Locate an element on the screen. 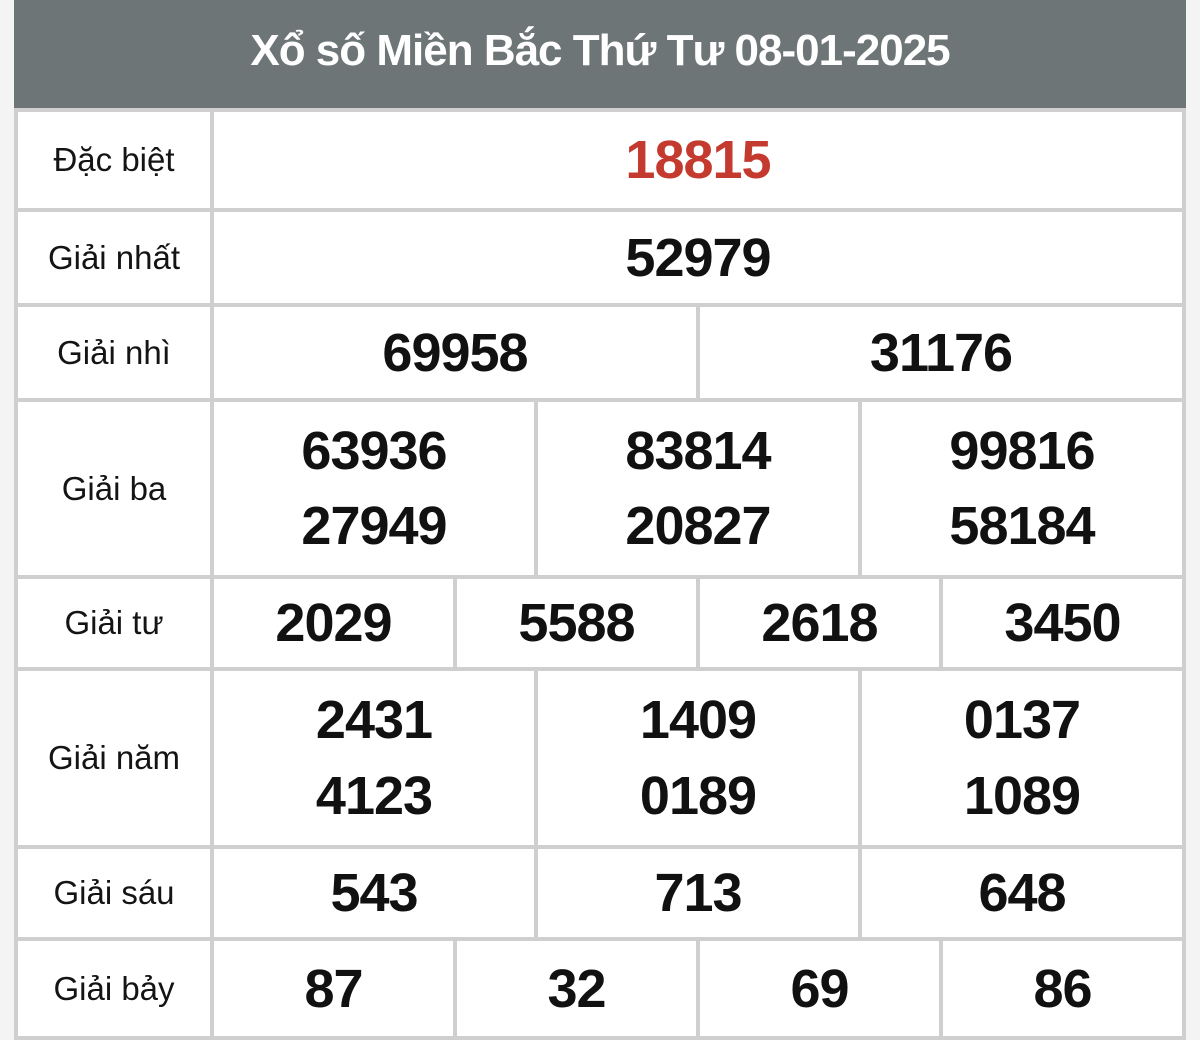 This screenshot has height=1040, width=1200. prize-number: 32 is located at coordinates (576, 988).